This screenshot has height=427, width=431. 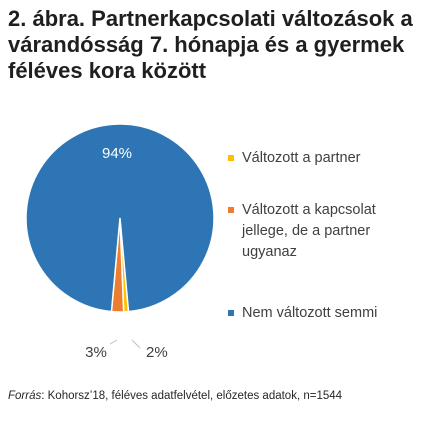 I want to click on leader-line-left, so click(x=113, y=342).